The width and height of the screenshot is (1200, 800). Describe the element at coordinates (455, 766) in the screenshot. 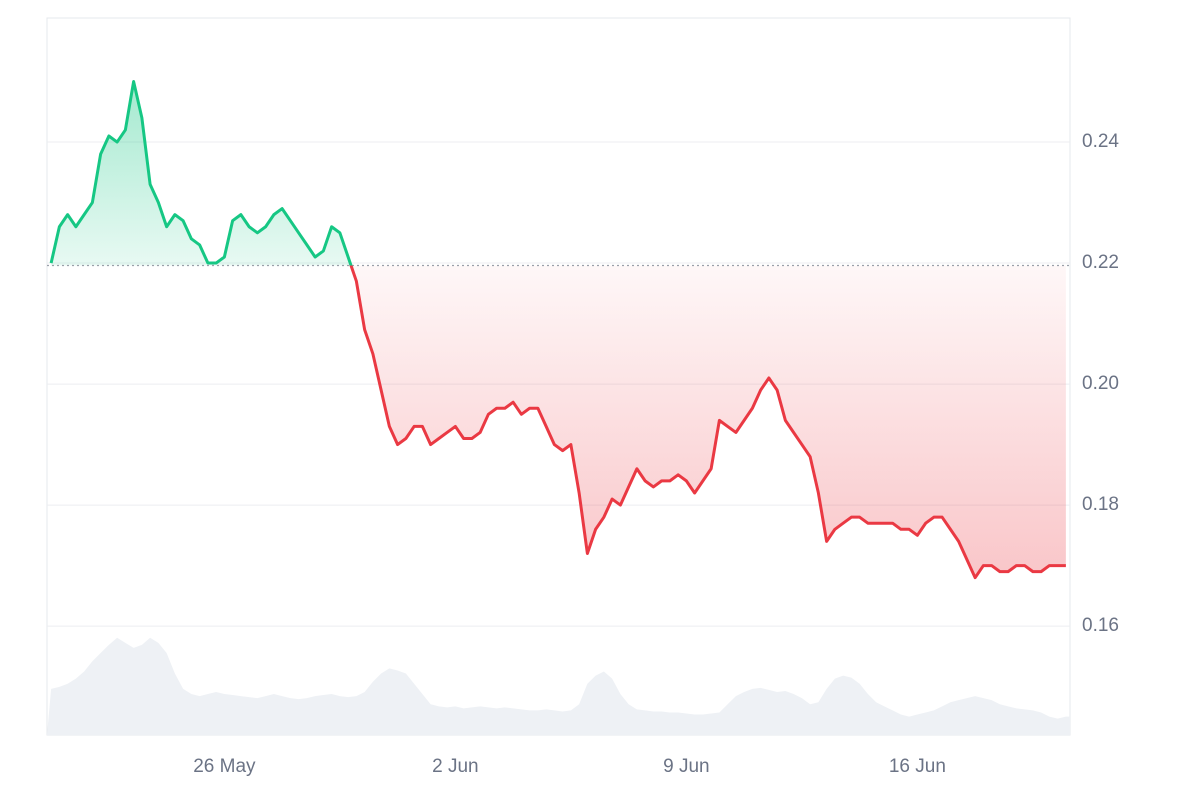

I see `x-tick-label: 2 Jun` at that location.